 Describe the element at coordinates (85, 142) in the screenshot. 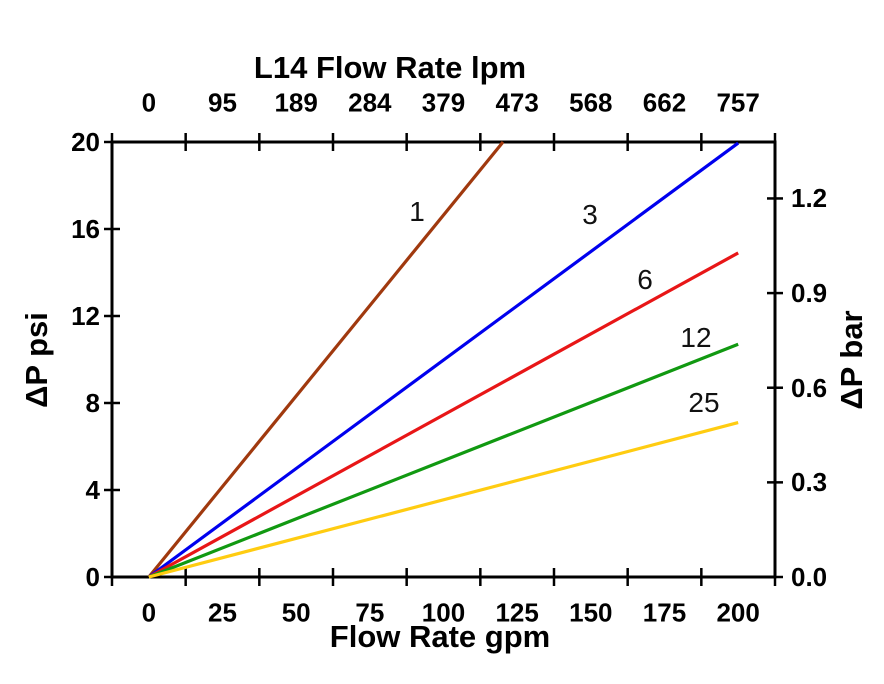

I see `tick-label-left-20: 20` at that location.